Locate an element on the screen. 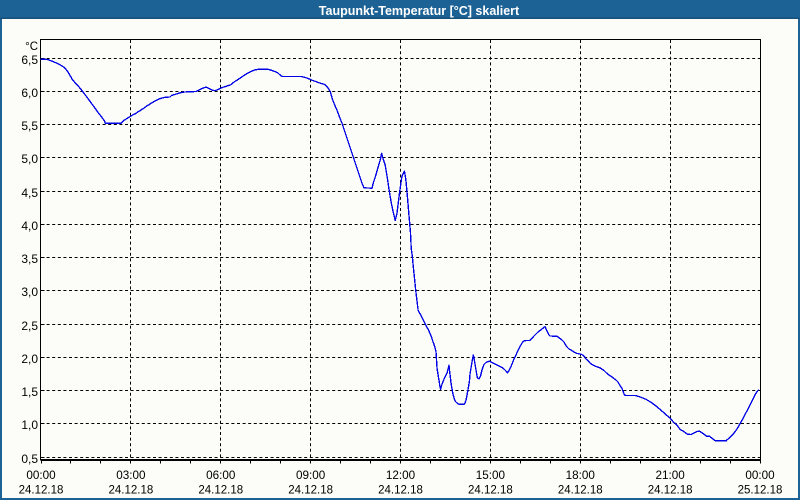 The height and width of the screenshot is (500, 800). svg-text: 3,5 is located at coordinates (29, 259).